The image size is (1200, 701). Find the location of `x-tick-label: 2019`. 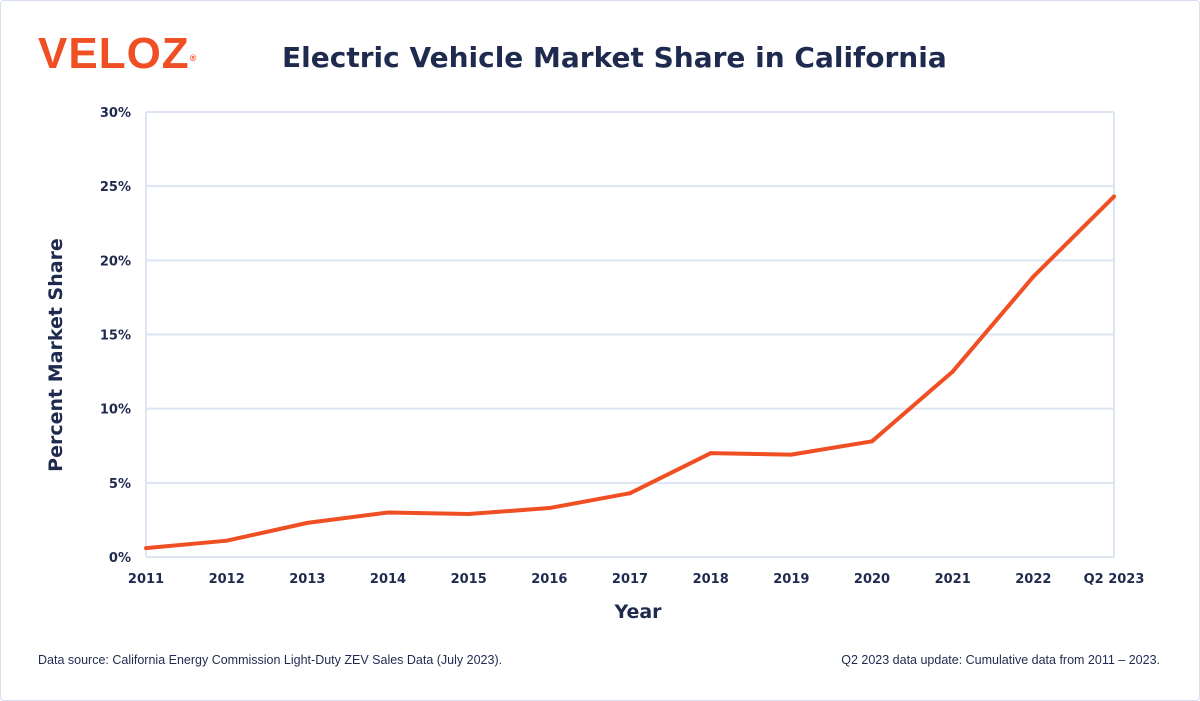

x-tick-label: 2019 is located at coordinates (791, 579).